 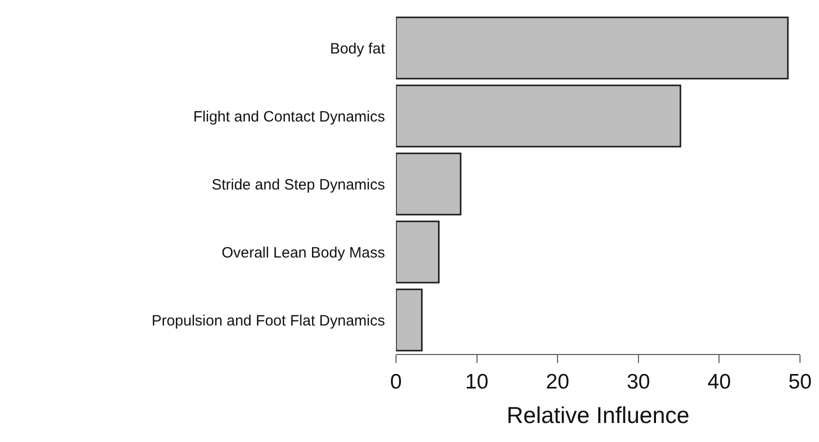 What do you see at coordinates (289, 117) in the screenshot?
I see `y-tick-label: Flight and Contact Dynamics` at bounding box center [289, 117].